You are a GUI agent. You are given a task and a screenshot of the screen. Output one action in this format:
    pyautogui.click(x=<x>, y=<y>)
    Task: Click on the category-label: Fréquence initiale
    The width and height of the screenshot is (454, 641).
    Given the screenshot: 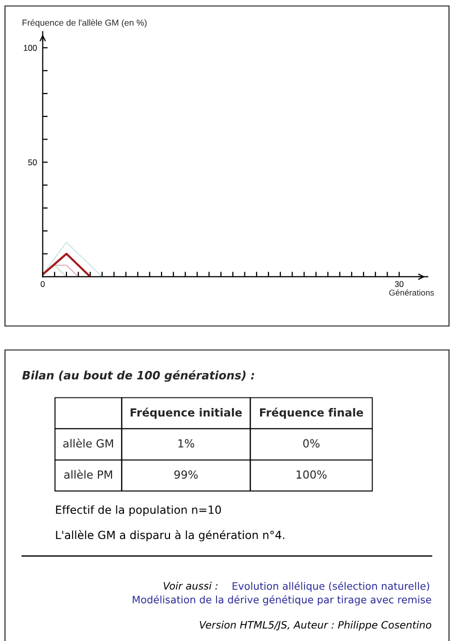 What is the action you would take?
    pyautogui.click(x=186, y=413)
    